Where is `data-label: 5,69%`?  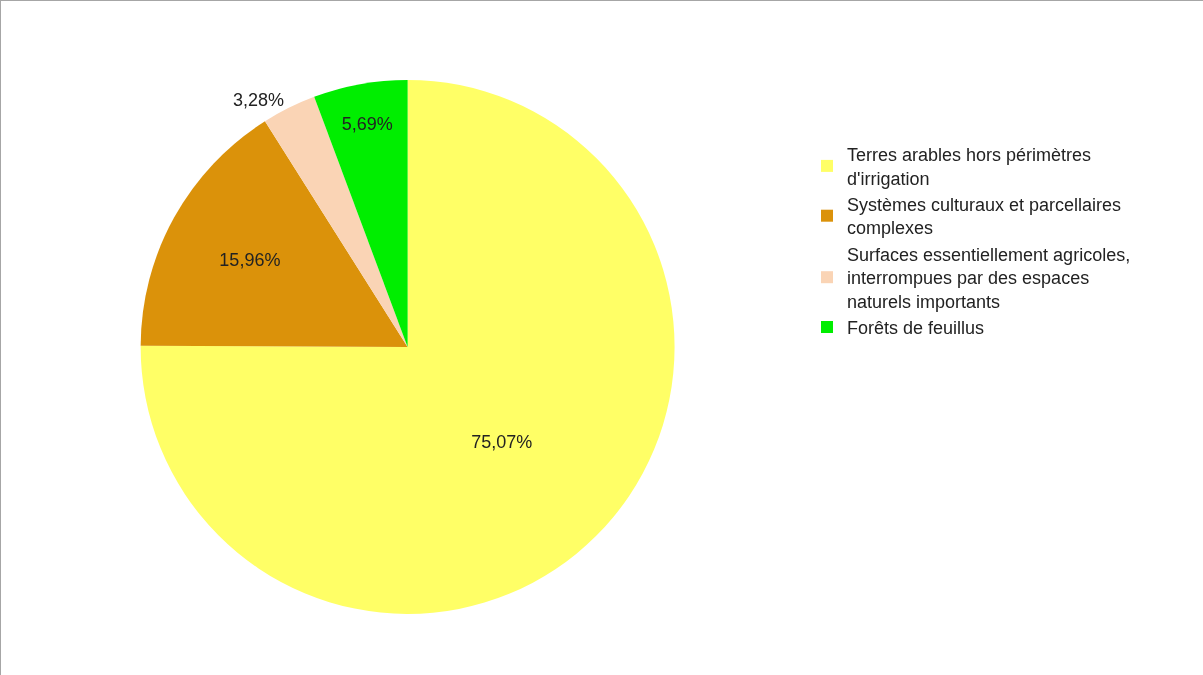
data-label: 5,69% is located at coordinates (367, 123).